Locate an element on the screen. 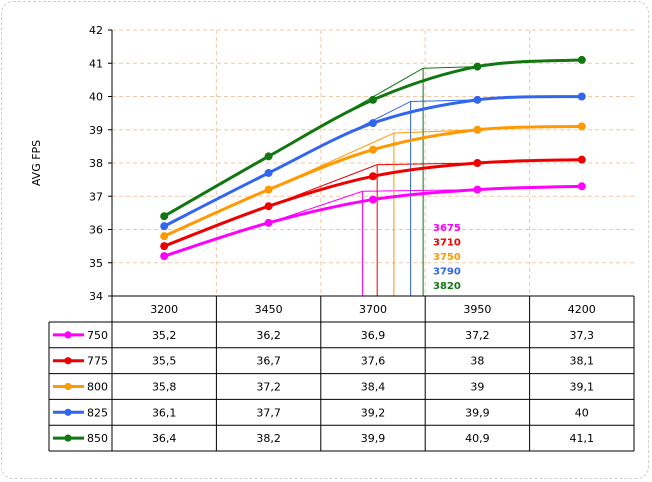 The height and width of the screenshot is (482, 652). legend-label-850: 850 is located at coordinates (97, 438).